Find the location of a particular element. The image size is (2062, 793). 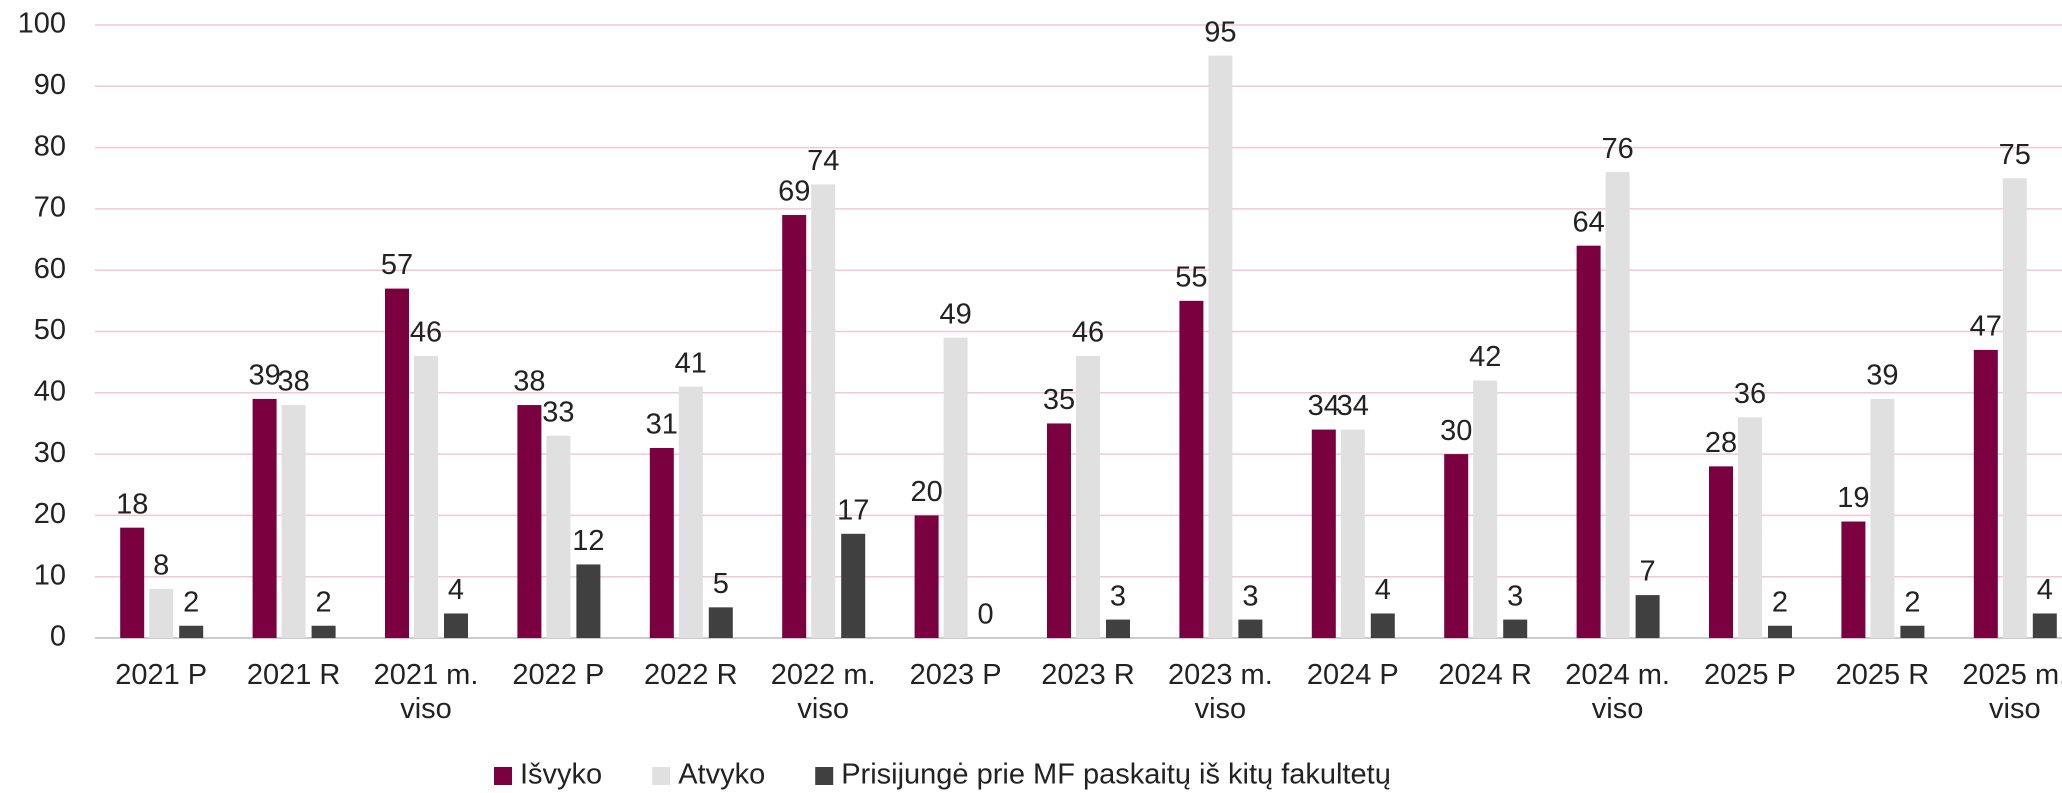

data-label: 49 is located at coordinates (955, 314).